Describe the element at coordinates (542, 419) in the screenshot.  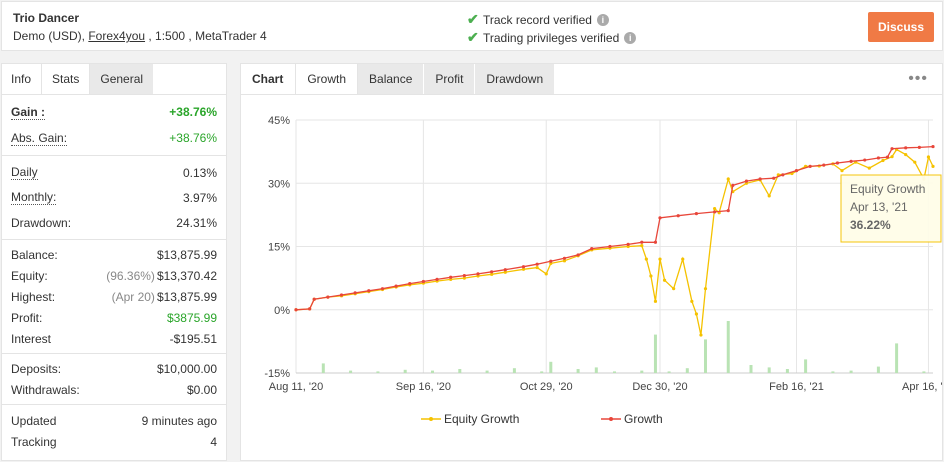
I see `chart-legend: Equity Growth Growth` at that location.